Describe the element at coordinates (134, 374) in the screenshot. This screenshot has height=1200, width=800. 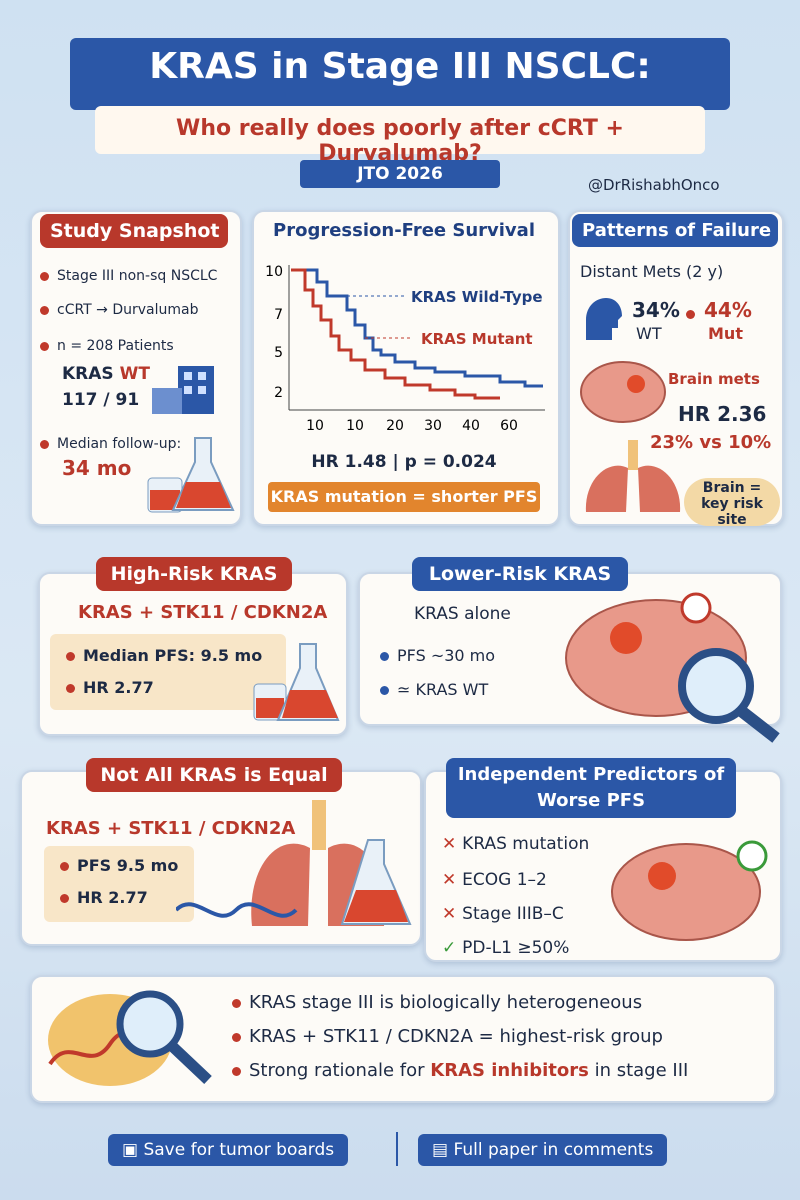
I see `kras-wt: WT` at that location.